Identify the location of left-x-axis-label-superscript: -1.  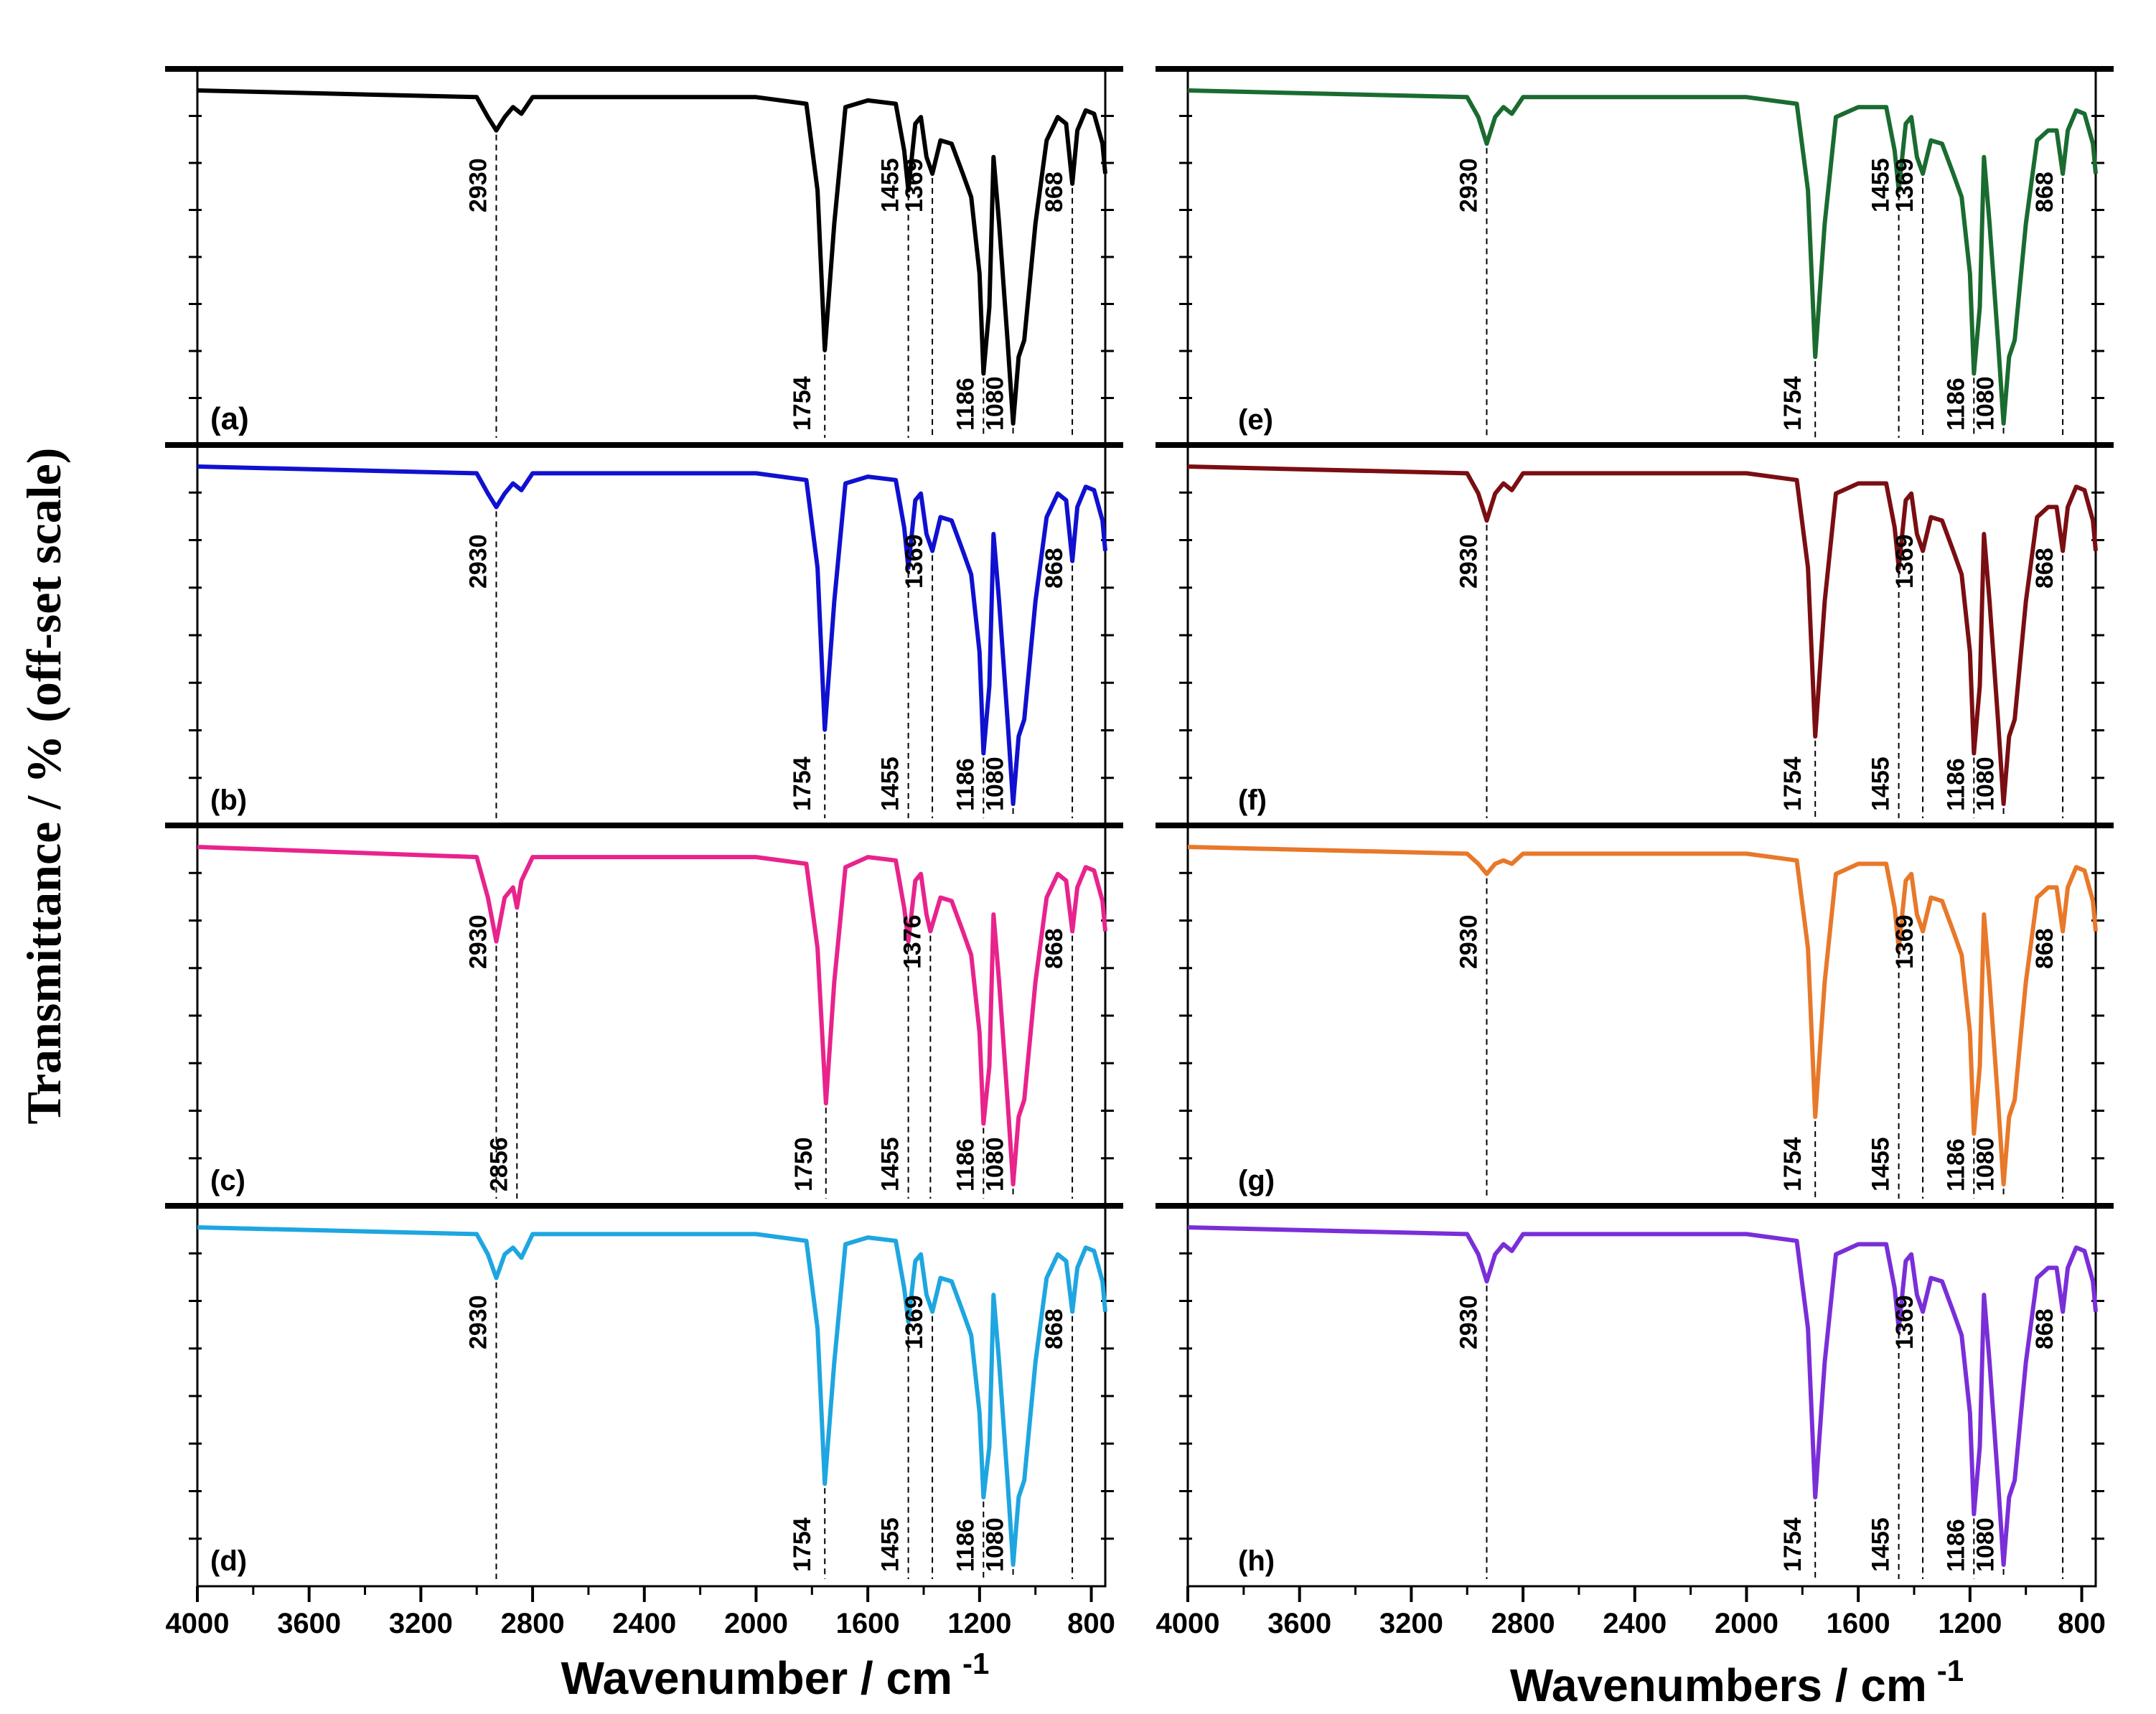
(975, 1663).